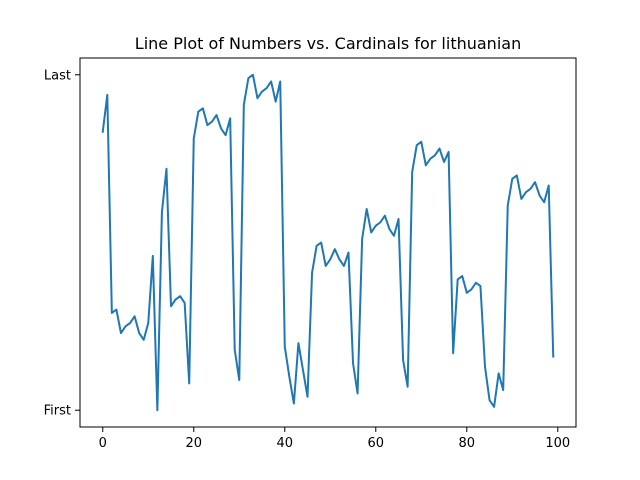  What do you see at coordinates (334, 439) in the screenshot?
I see `x-axis: 0 20 40 60 80 100` at bounding box center [334, 439].